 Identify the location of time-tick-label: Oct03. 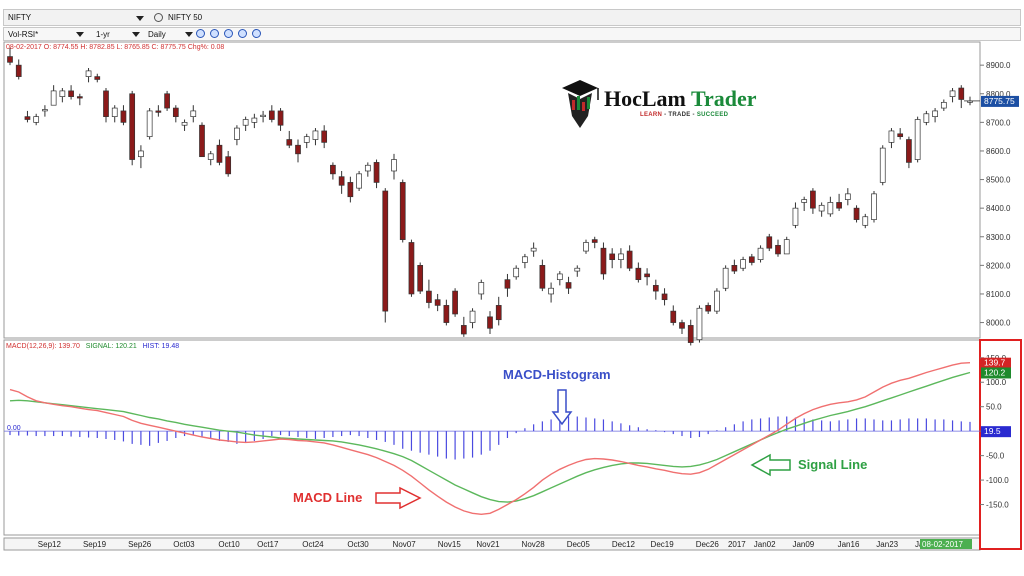
(184, 544).